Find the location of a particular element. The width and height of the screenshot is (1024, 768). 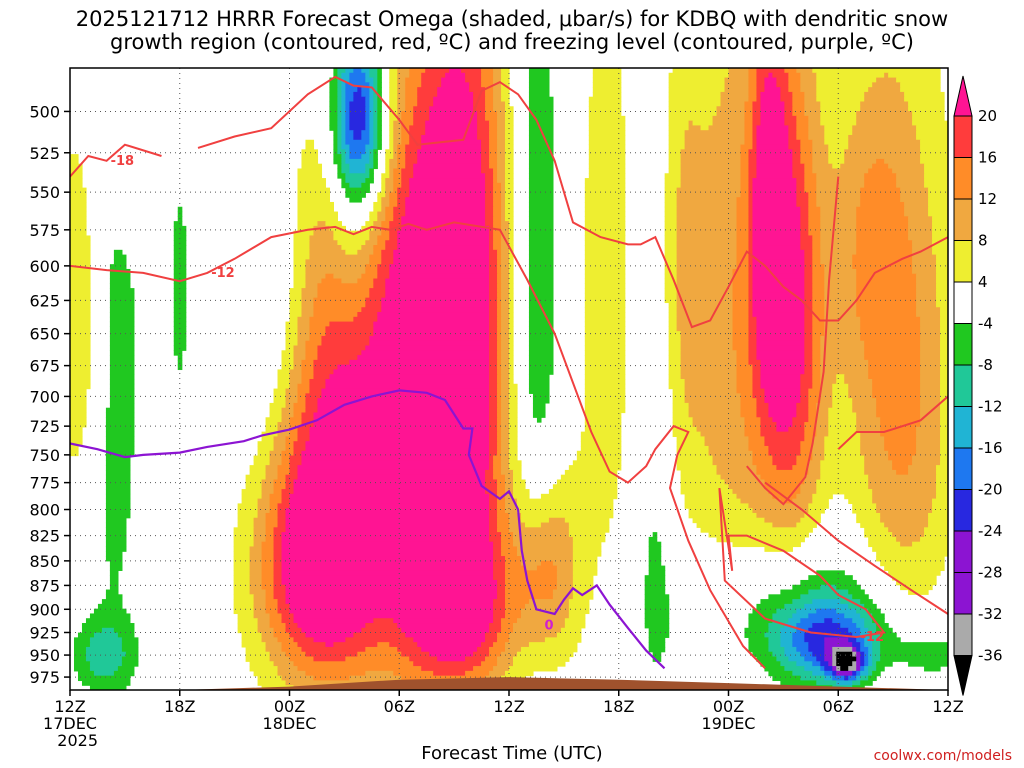

colorbar-label: -28 is located at coordinates (990, 573).